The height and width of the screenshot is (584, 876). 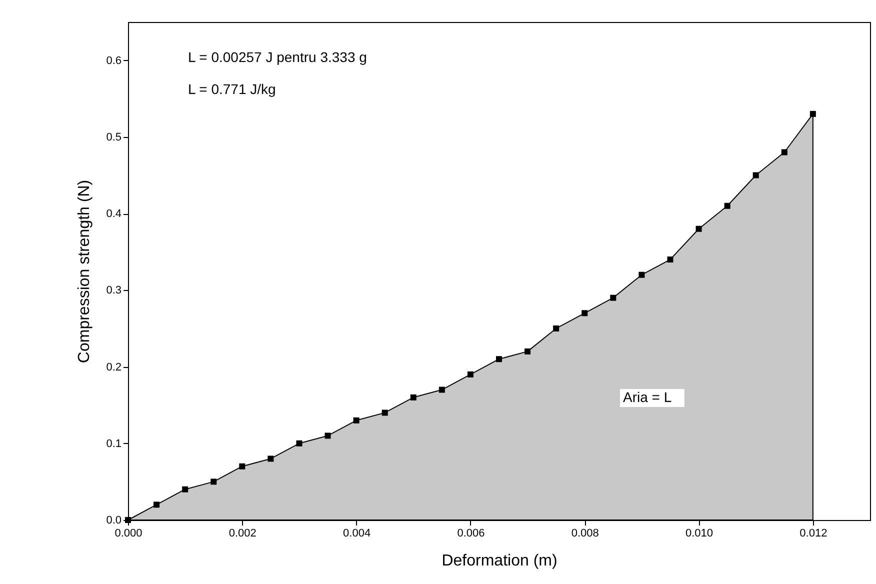 What do you see at coordinates (114, 60) in the screenshot?
I see `y-tick-label: 0.6` at bounding box center [114, 60].